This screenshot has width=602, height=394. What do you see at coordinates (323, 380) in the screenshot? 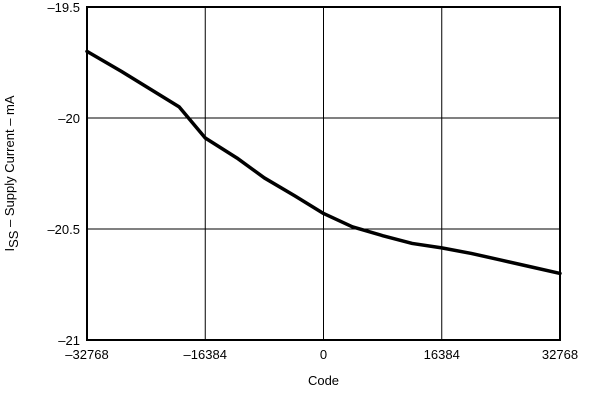
I see `x-axis-label: Code` at bounding box center [323, 380].